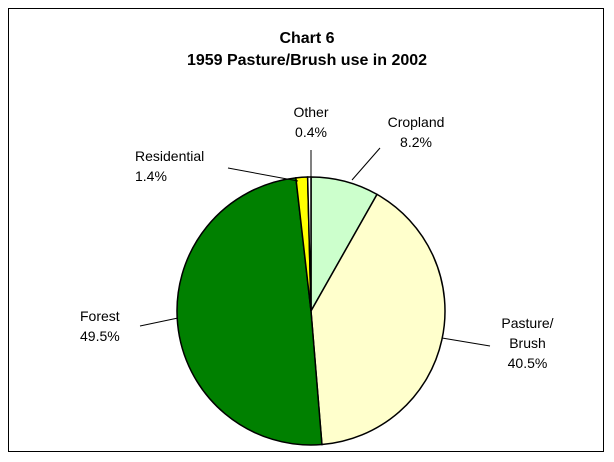  Describe the element at coordinates (416, 122) in the screenshot. I see `slice-label: Cropland` at that location.